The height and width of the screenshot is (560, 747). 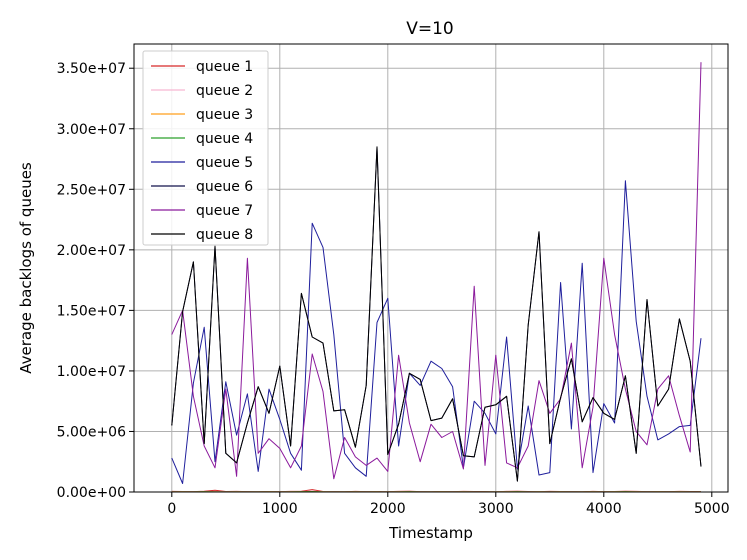 I want to click on x-tick-label: 1000, so click(x=280, y=509).